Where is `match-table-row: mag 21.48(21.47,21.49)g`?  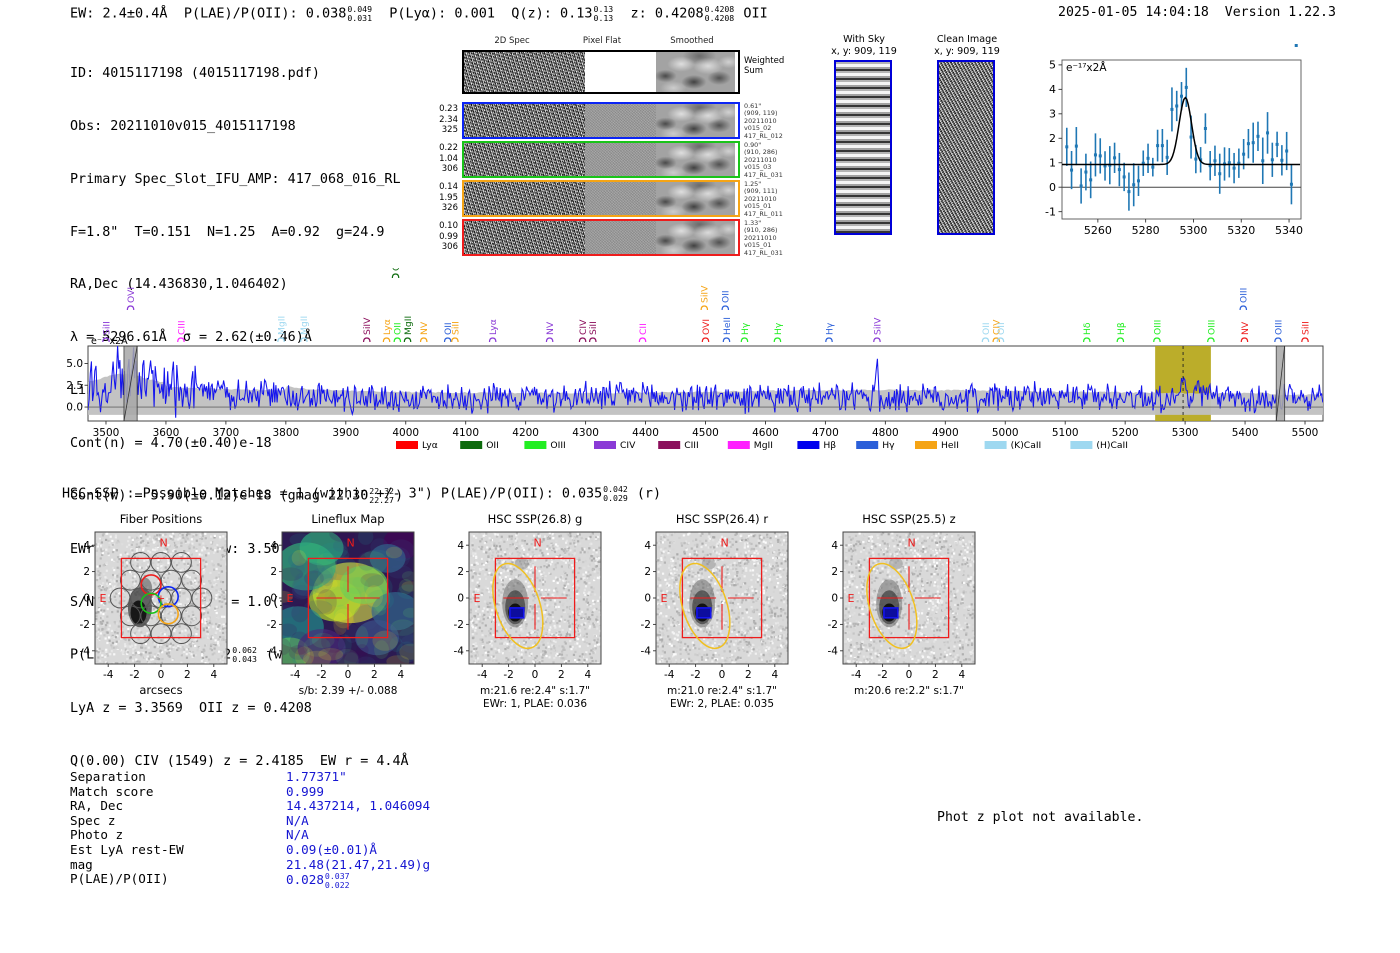
match-table-row: mag 21.48(21.47,21.49)g is located at coordinates (250, 865).